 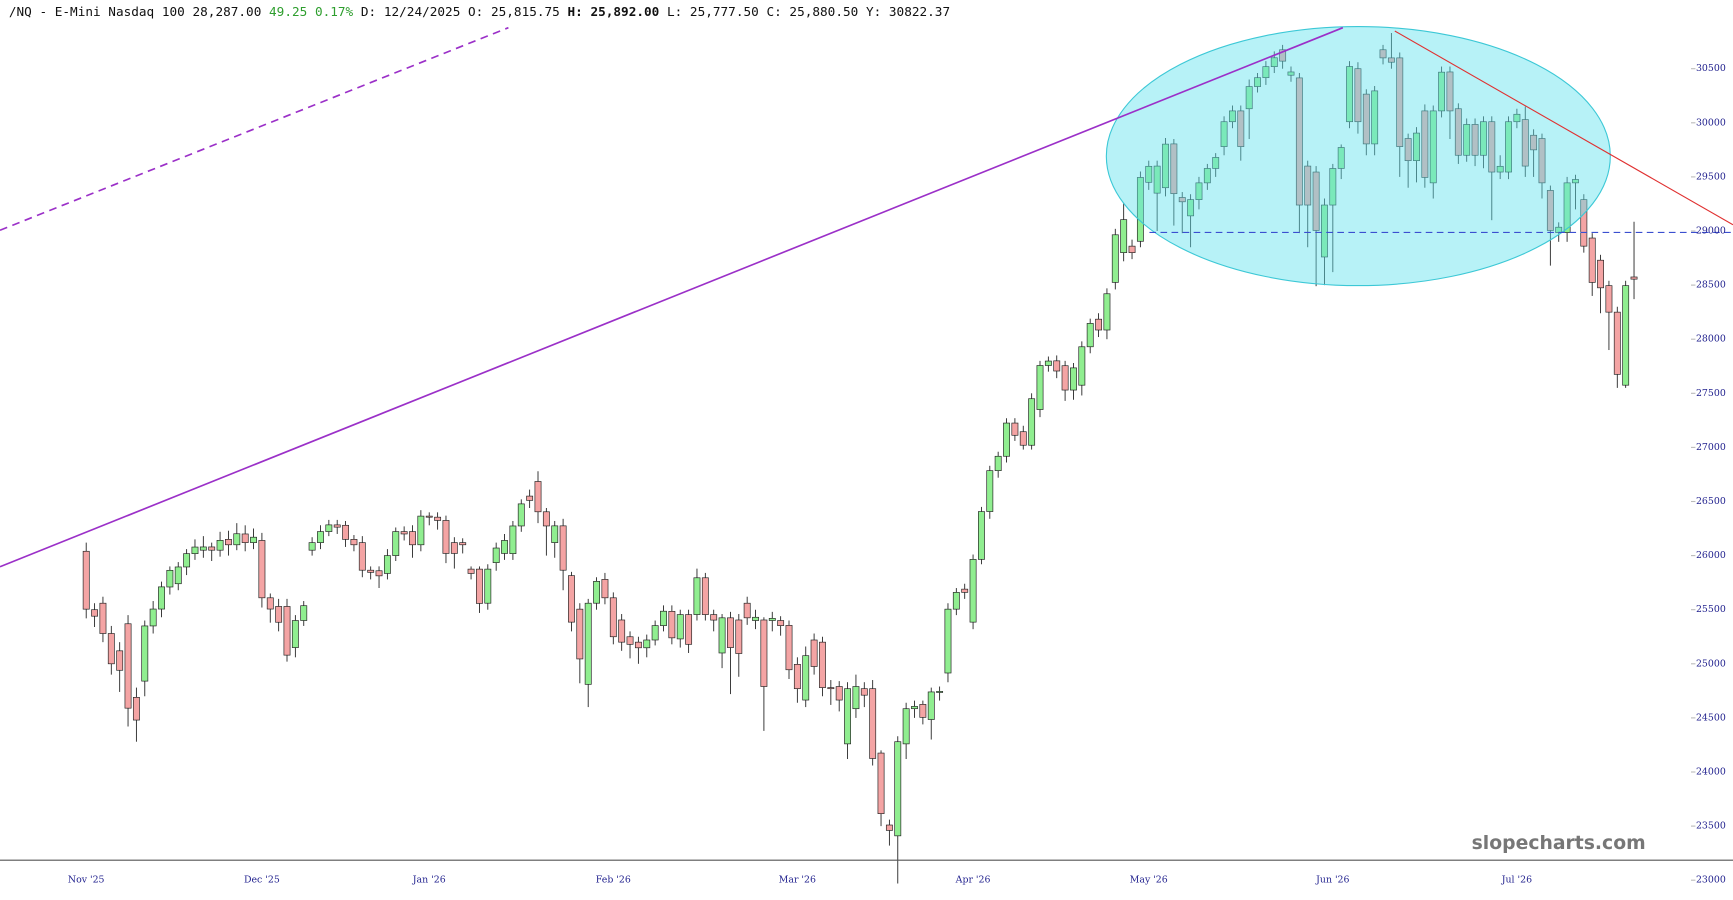 I want to click on y-tick-label: 24000, so click(x=1711, y=771).